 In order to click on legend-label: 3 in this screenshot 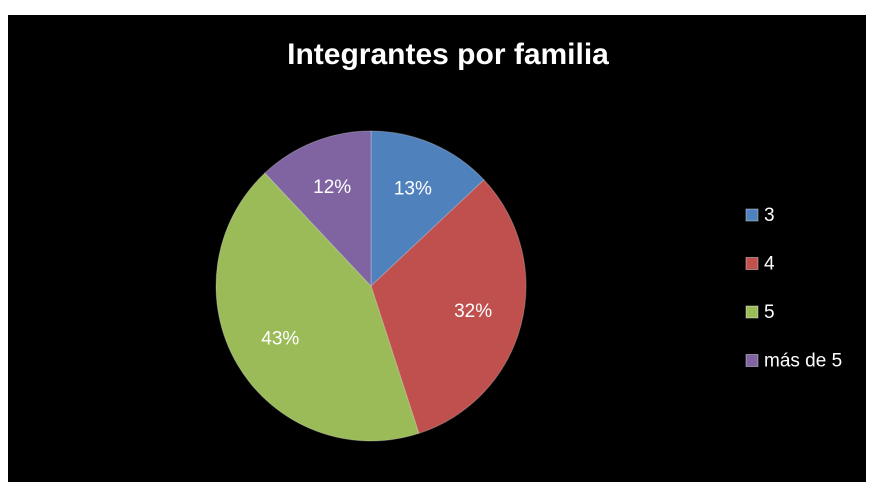, I will do `click(769, 215)`.